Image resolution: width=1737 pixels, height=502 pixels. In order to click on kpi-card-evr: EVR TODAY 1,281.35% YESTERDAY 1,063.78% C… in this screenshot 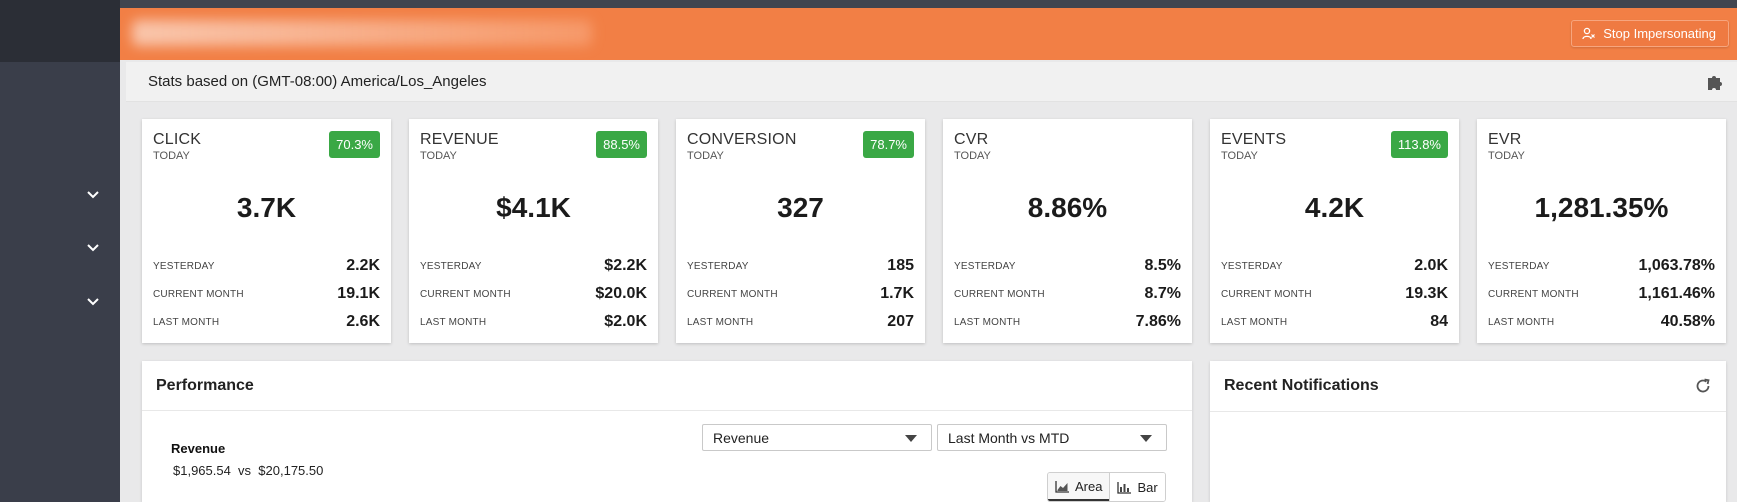, I will do `click(1601, 231)`.